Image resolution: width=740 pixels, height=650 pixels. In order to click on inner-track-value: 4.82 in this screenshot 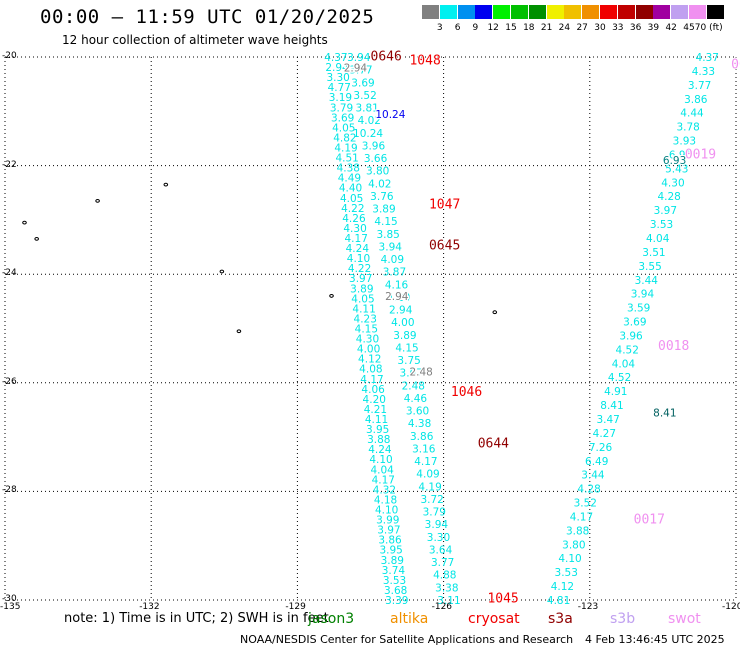, I will do `click(344, 138)`.